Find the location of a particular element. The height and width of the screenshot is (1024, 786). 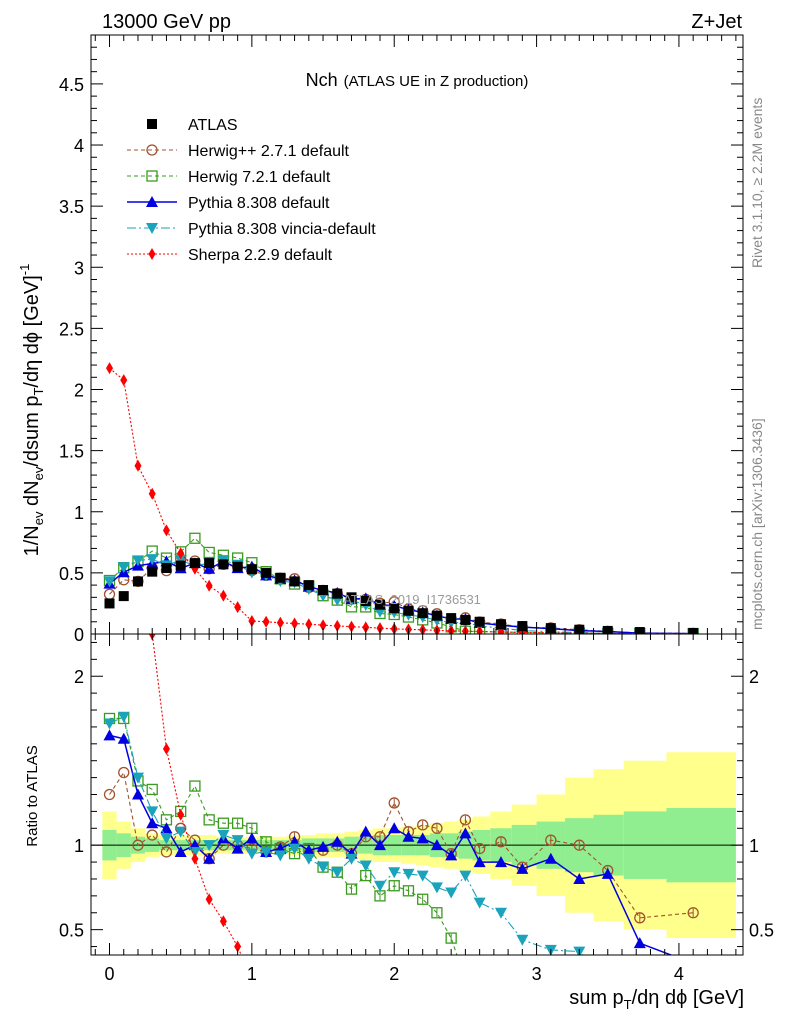

legend-label-vincia: Pythia 8.308 vincia-default is located at coordinates (282, 229).